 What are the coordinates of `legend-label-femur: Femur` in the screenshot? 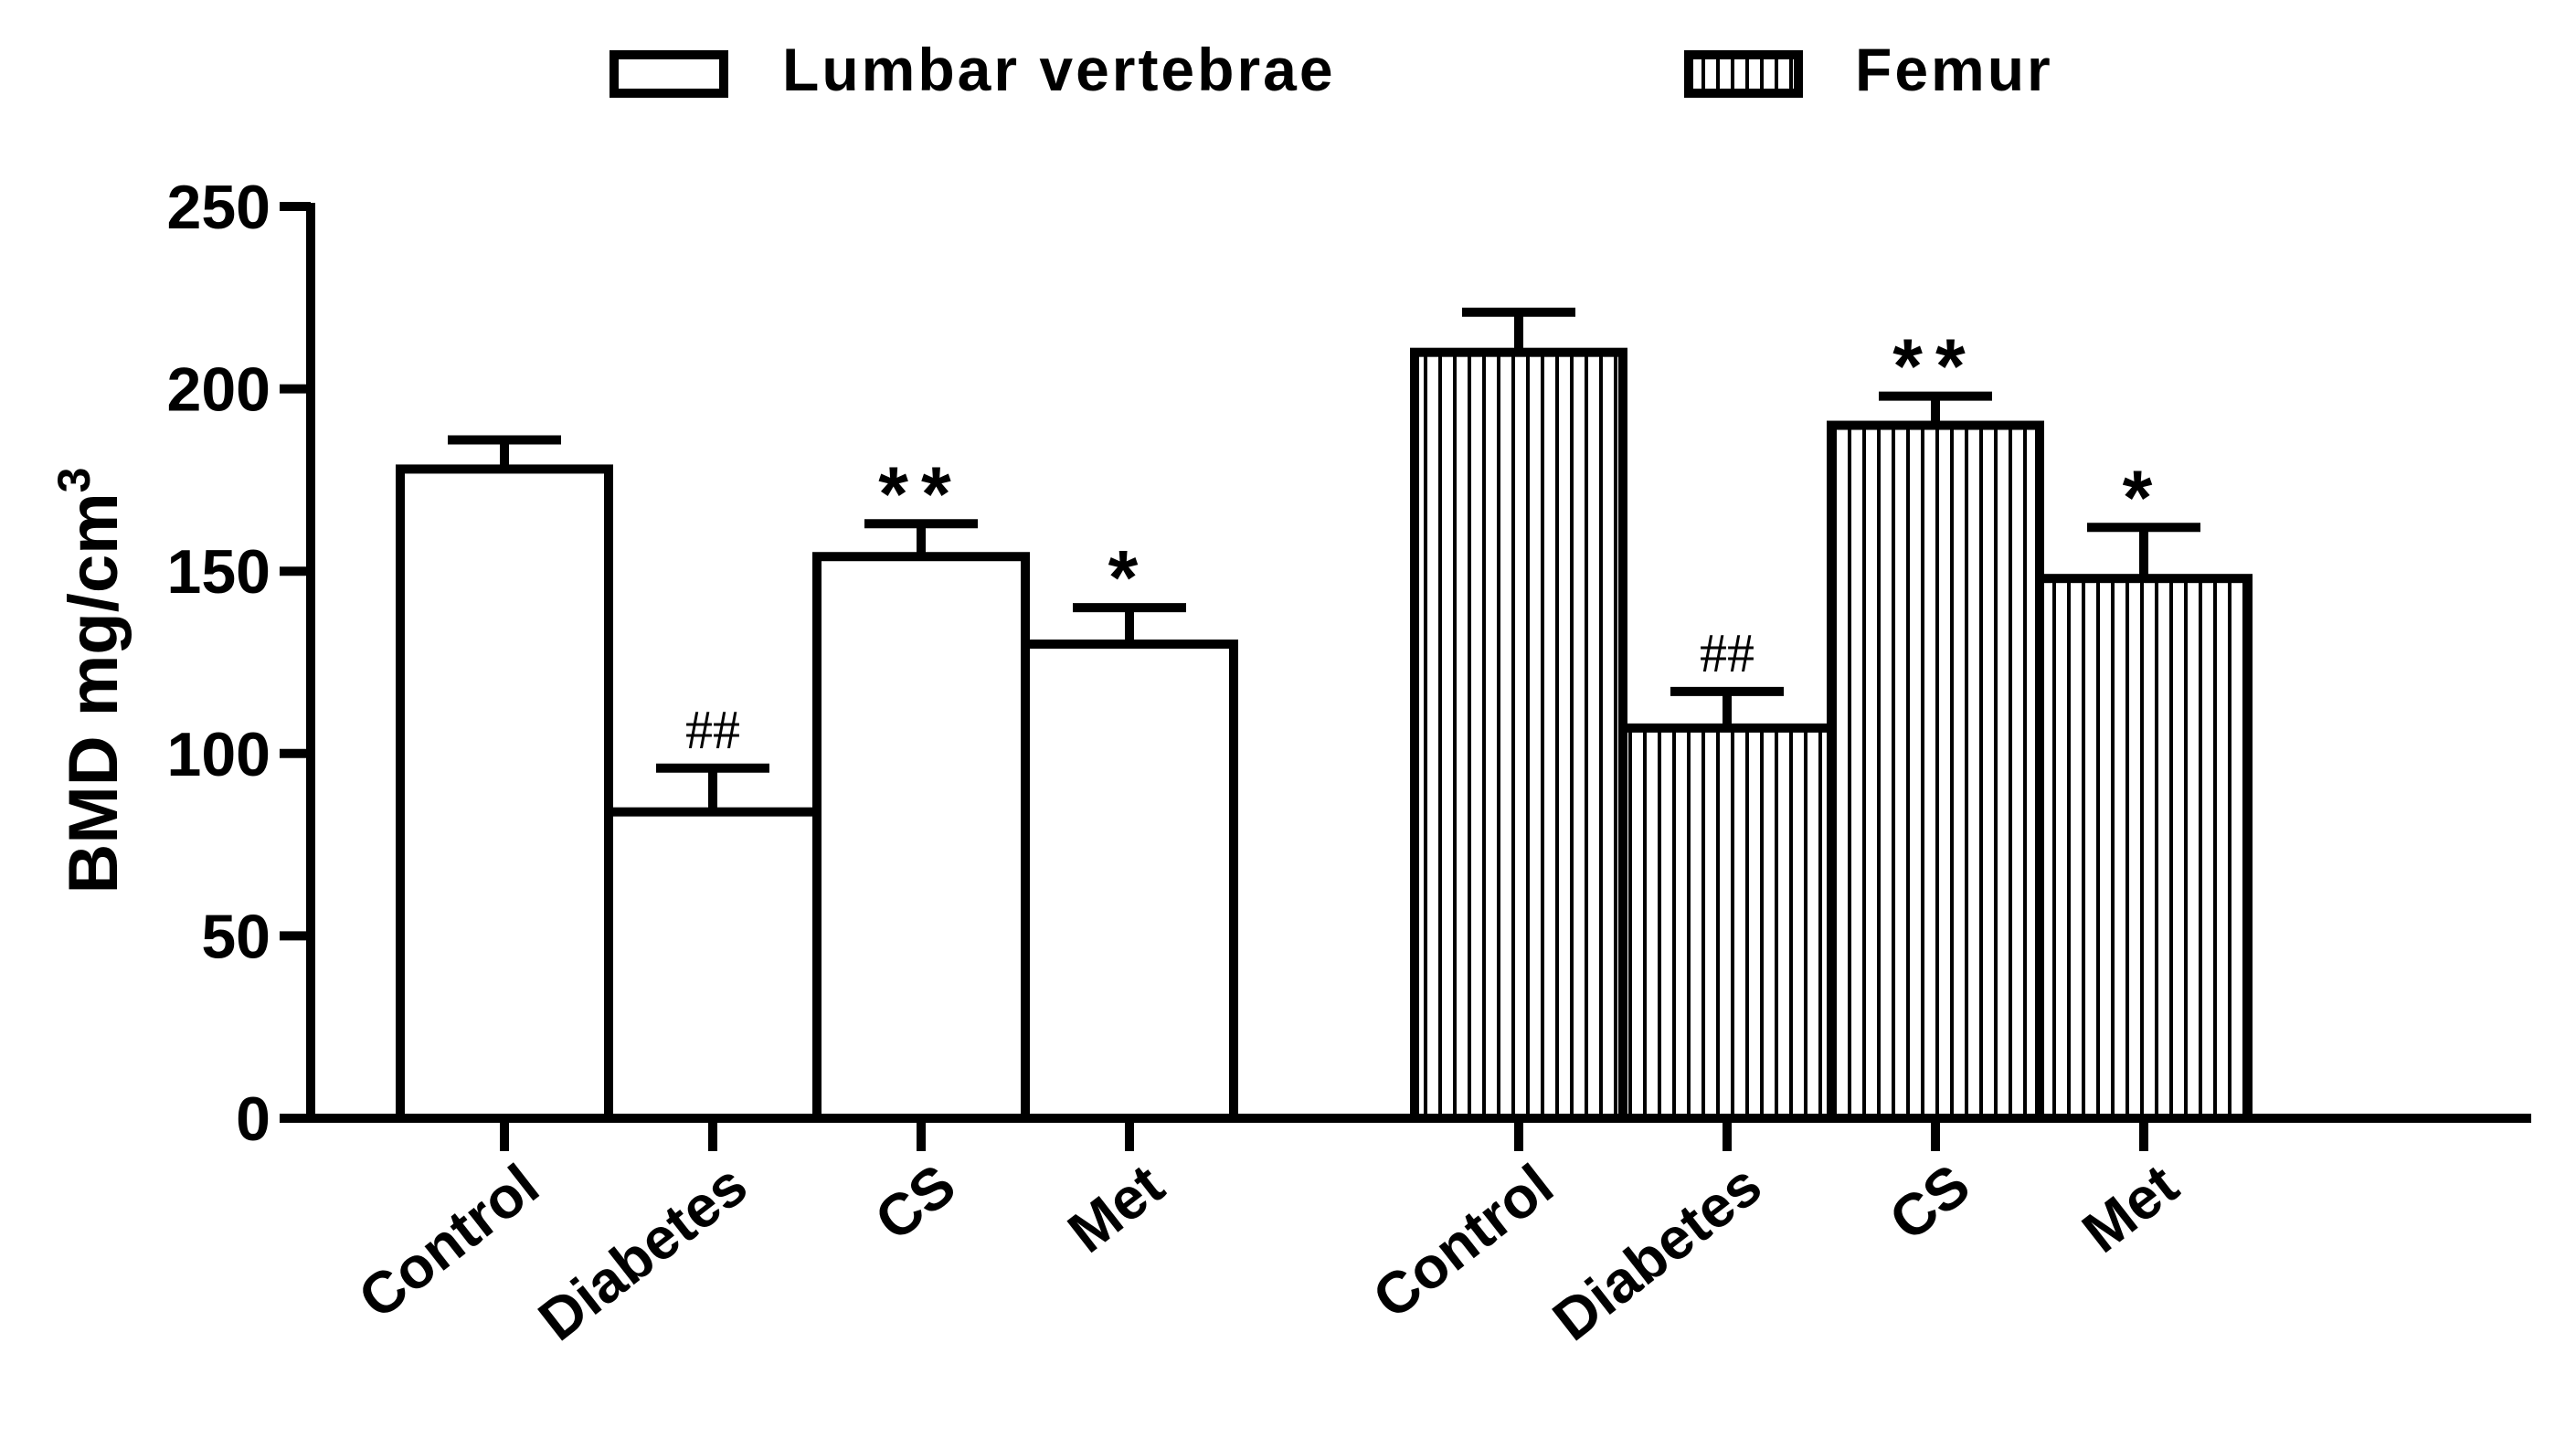 It's located at (1954, 69).